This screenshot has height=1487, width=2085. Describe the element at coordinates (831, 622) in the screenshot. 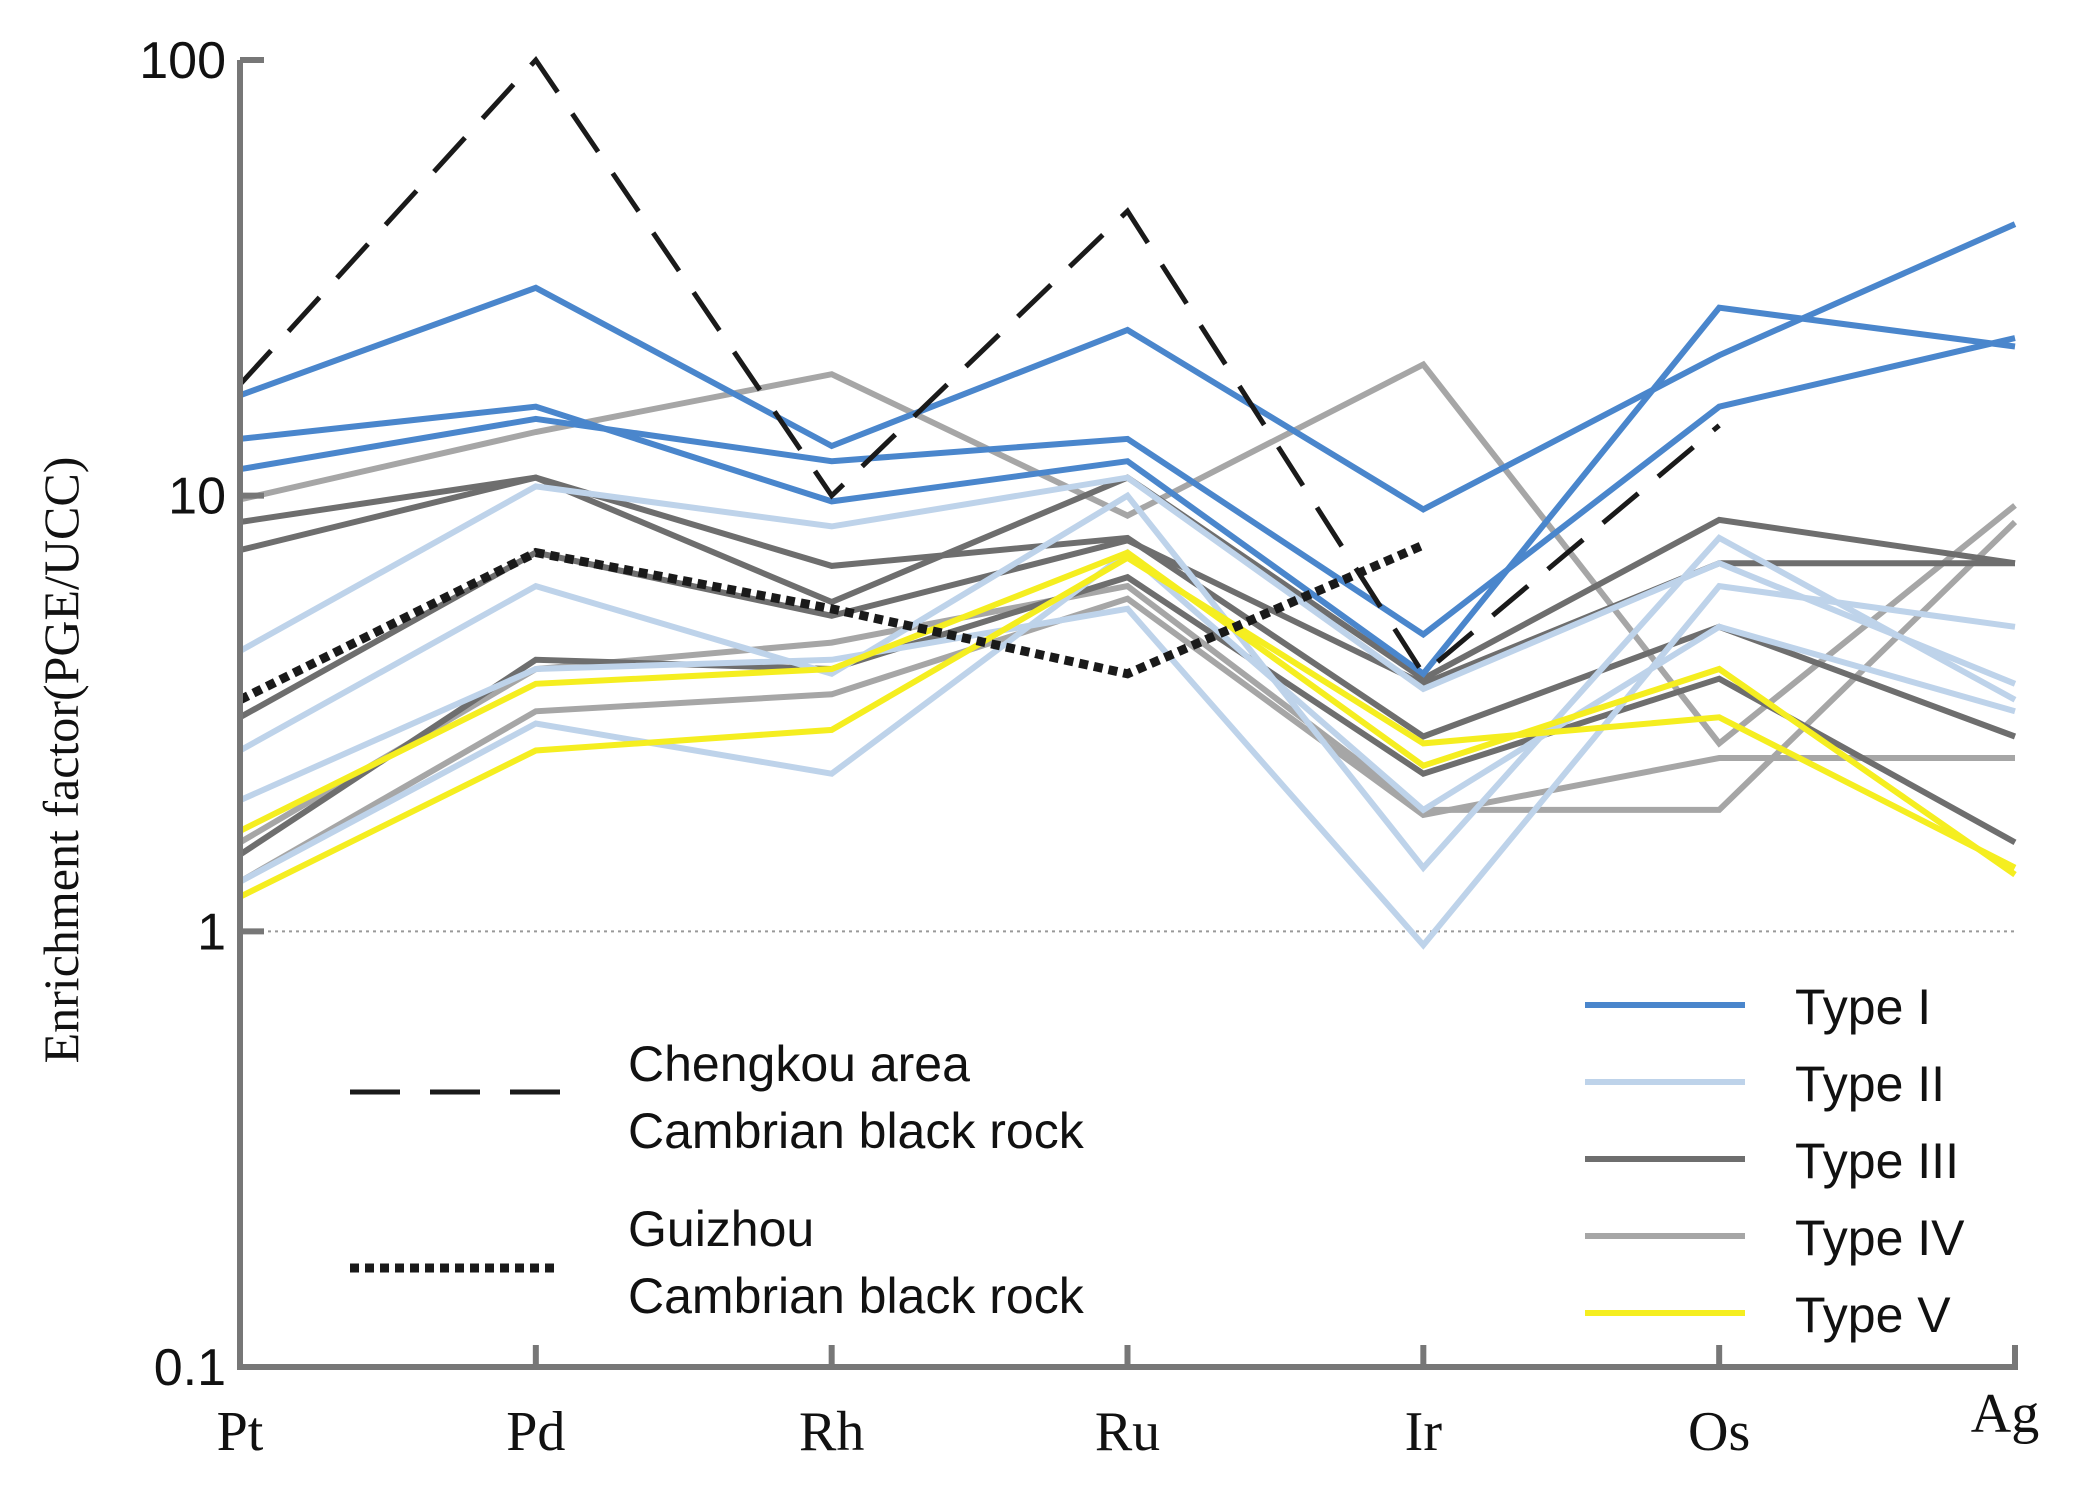

I see `series-line-guizhou-cambrian-black-rock` at that location.